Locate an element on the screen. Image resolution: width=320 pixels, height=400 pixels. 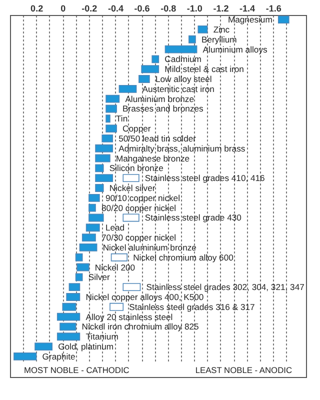
y-tick-label: Alloy 20 stainless steel is located at coordinates (129, 317).